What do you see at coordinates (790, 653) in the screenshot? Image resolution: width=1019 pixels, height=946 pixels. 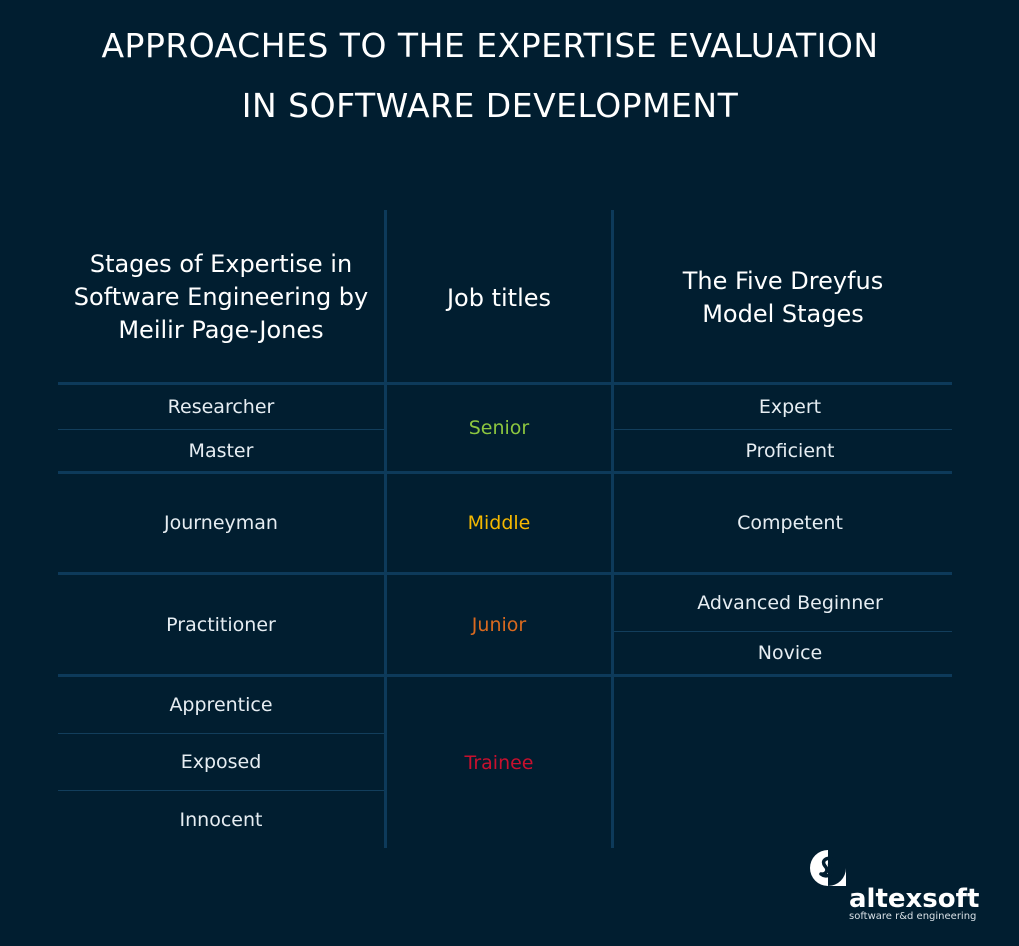 I see `dreyfus-novice: Novice` at bounding box center [790, 653].